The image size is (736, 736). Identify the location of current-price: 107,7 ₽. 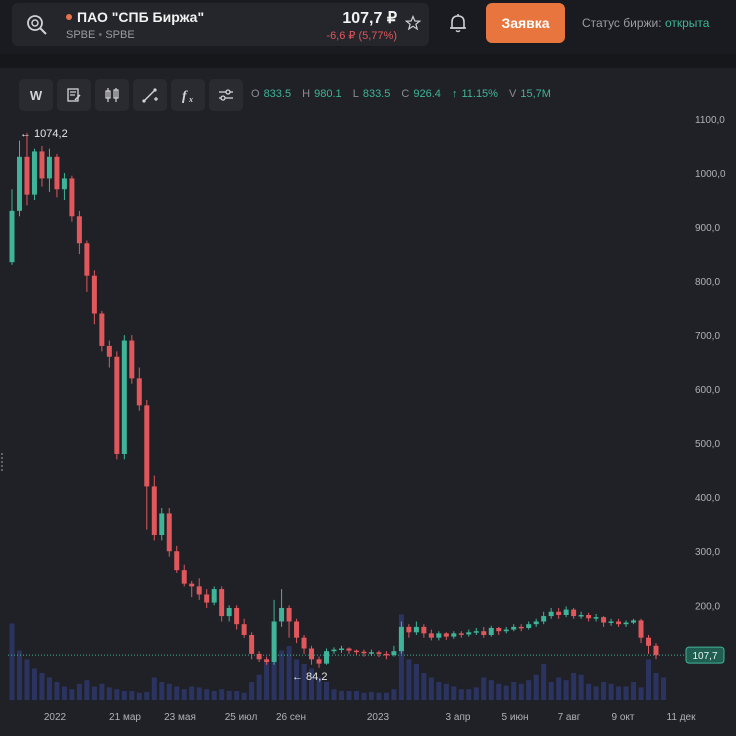
(369, 18).